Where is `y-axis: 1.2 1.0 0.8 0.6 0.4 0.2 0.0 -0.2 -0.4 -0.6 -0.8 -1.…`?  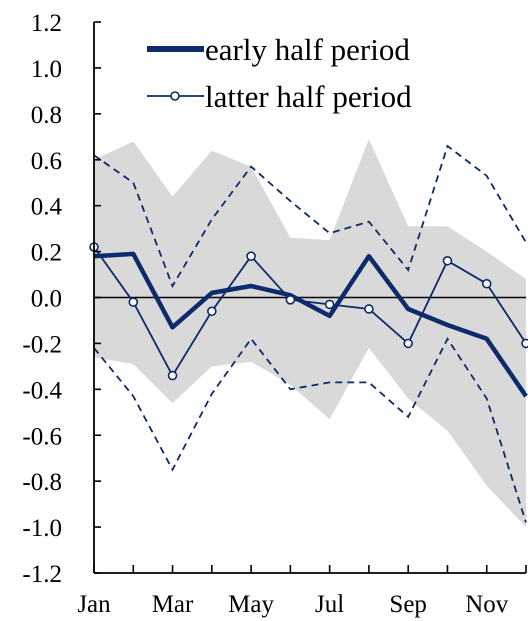
y-axis: 1.2 1.0 0.8 0.6 0.4 0.2 0.0 -0.2 -0.4 -0.6 -0.8 -1.… is located at coordinates (61, 299).